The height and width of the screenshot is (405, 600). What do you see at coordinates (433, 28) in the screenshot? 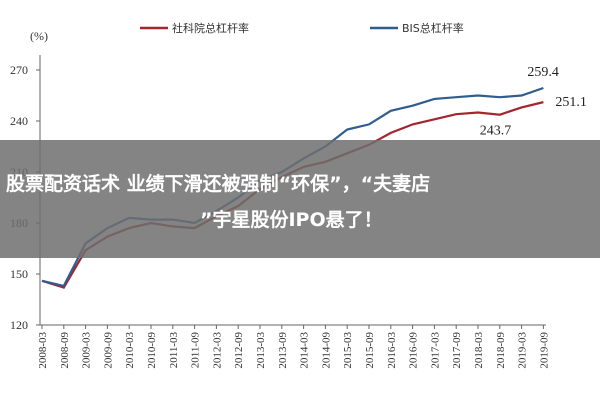
I see `legend-label: BIS总杠杆率` at bounding box center [433, 28].